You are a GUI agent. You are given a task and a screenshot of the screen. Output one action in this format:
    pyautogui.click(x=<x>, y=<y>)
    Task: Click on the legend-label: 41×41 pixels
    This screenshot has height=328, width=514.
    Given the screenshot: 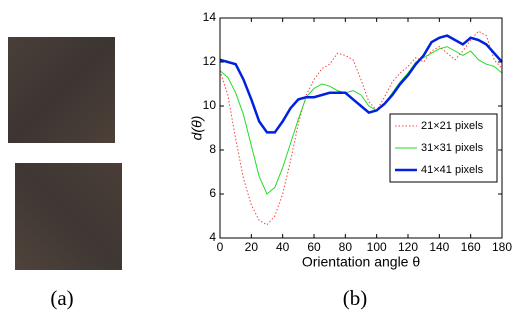 What is the action you would take?
    pyautogui.click(x=452, y=170)
    